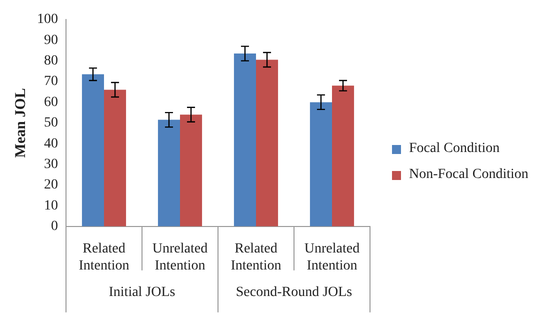 The width and height of the screenshot is (542, 324). What do you see at coordinates (54, 226) in the screenshot?
I see `y-tick-label: 0` at bounding box center [54, 226].